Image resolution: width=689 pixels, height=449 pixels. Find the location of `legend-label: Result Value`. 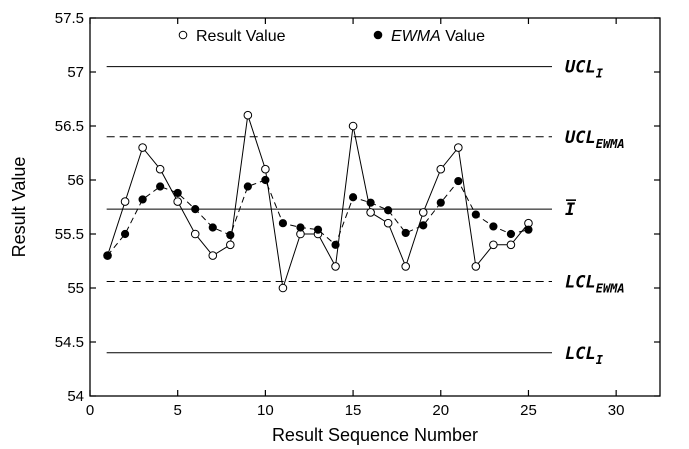

legend-label: Result Value is located at coordinates (241, 36).